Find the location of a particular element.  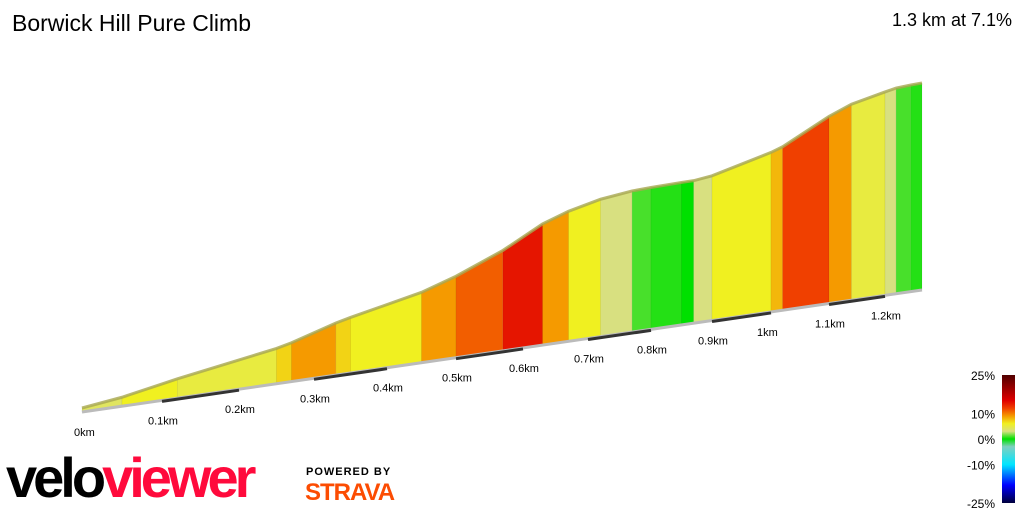

page-title: Borwick Hill Pure Climb is located at coordinates (131, 23).